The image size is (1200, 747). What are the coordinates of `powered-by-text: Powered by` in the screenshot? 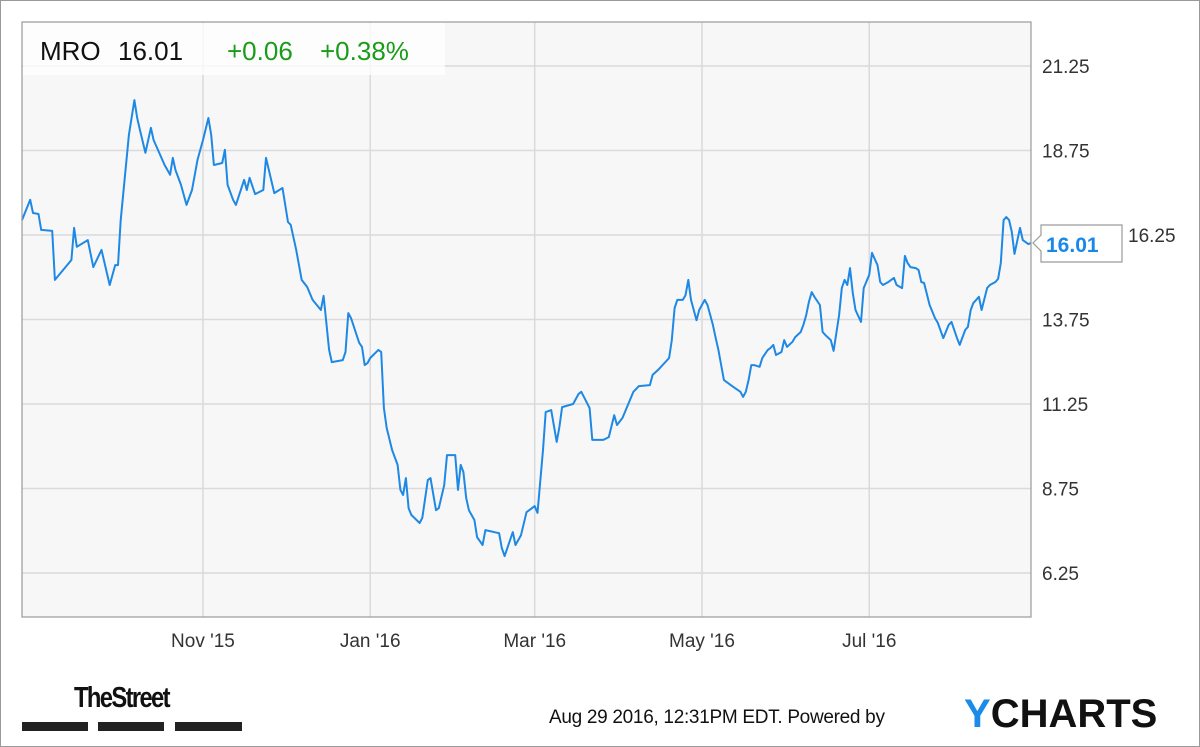 It's located at (836, 717).